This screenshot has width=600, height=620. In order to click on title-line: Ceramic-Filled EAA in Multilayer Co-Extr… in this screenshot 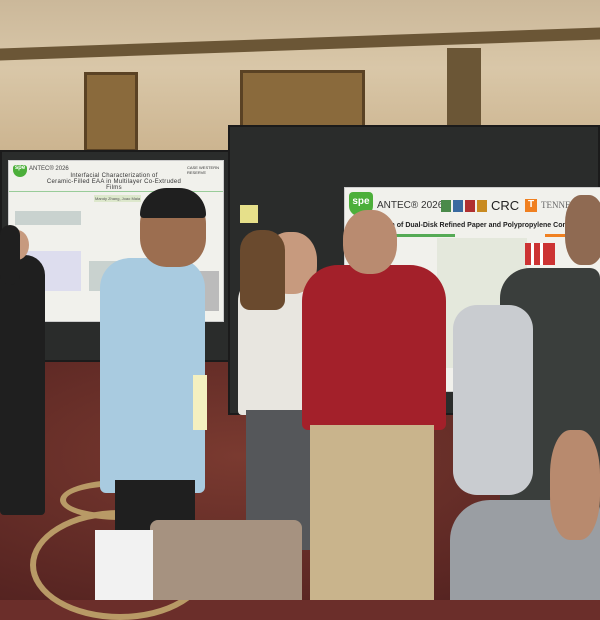, I will do `click(114, 185)`.